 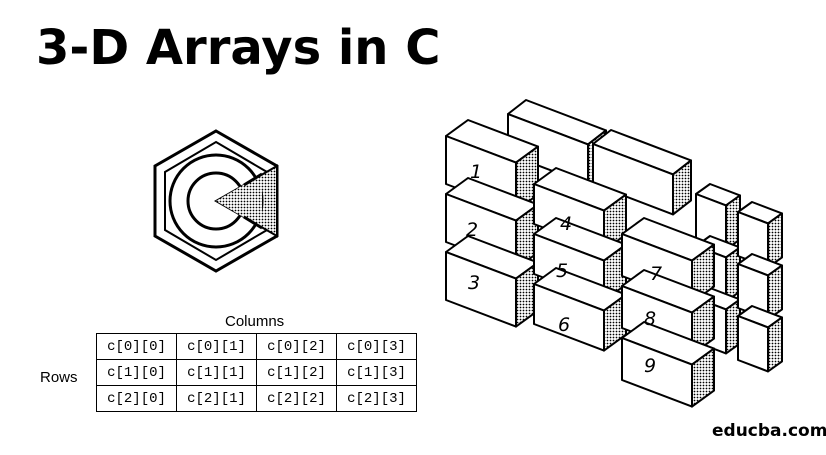 What do you see at coordinates (216, 201) in the screenshot?
I see `c-language-logo-icon` at bounding box center [216, 201].